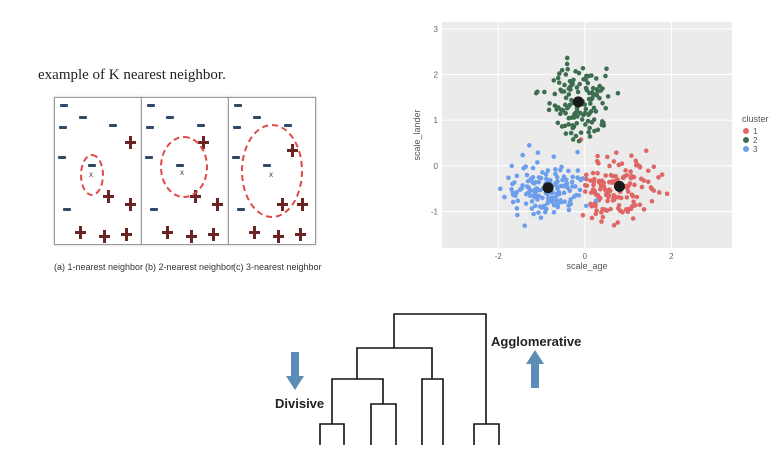  I want to click on x-tick-label: 2, so click(671, 256).